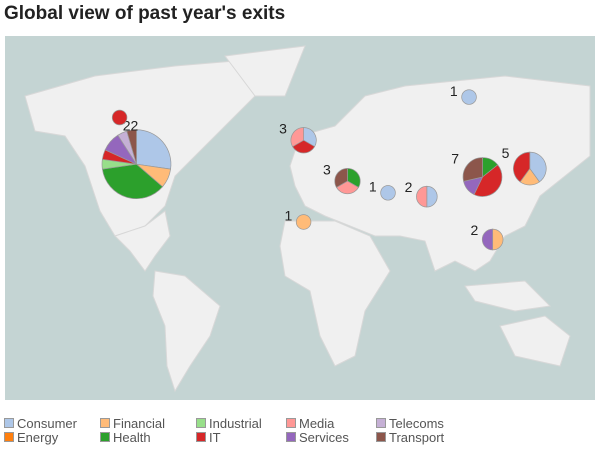  Describe the element at coordinates (506, 153) in the screenshot. I see `pie-count-label: 5` at that location.